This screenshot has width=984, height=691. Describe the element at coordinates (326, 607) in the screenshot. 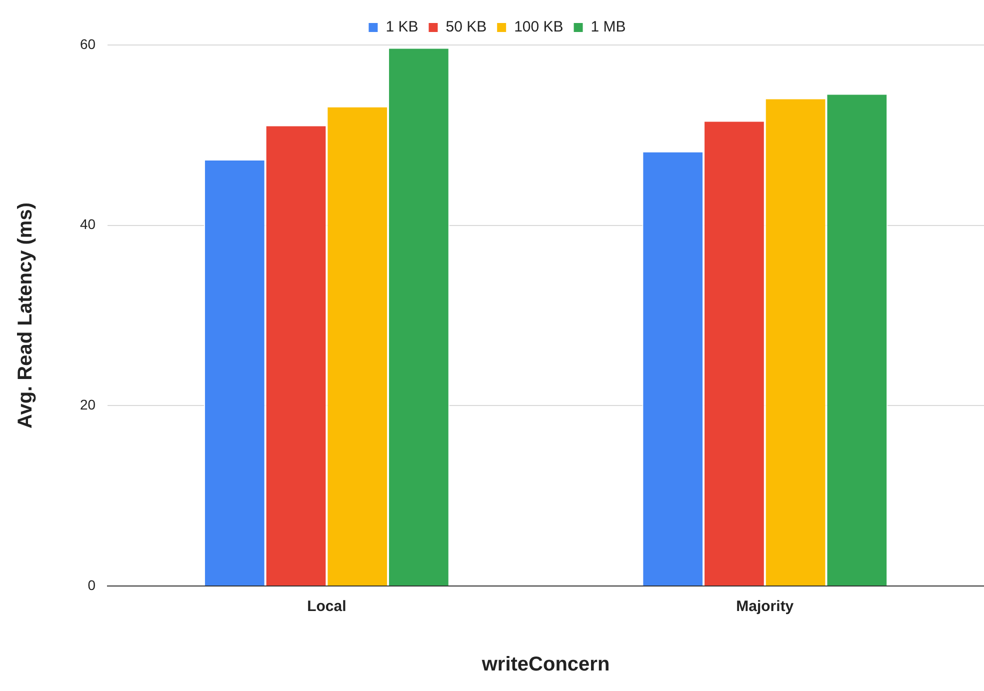

I see `x-tick-label: Local` at that location.